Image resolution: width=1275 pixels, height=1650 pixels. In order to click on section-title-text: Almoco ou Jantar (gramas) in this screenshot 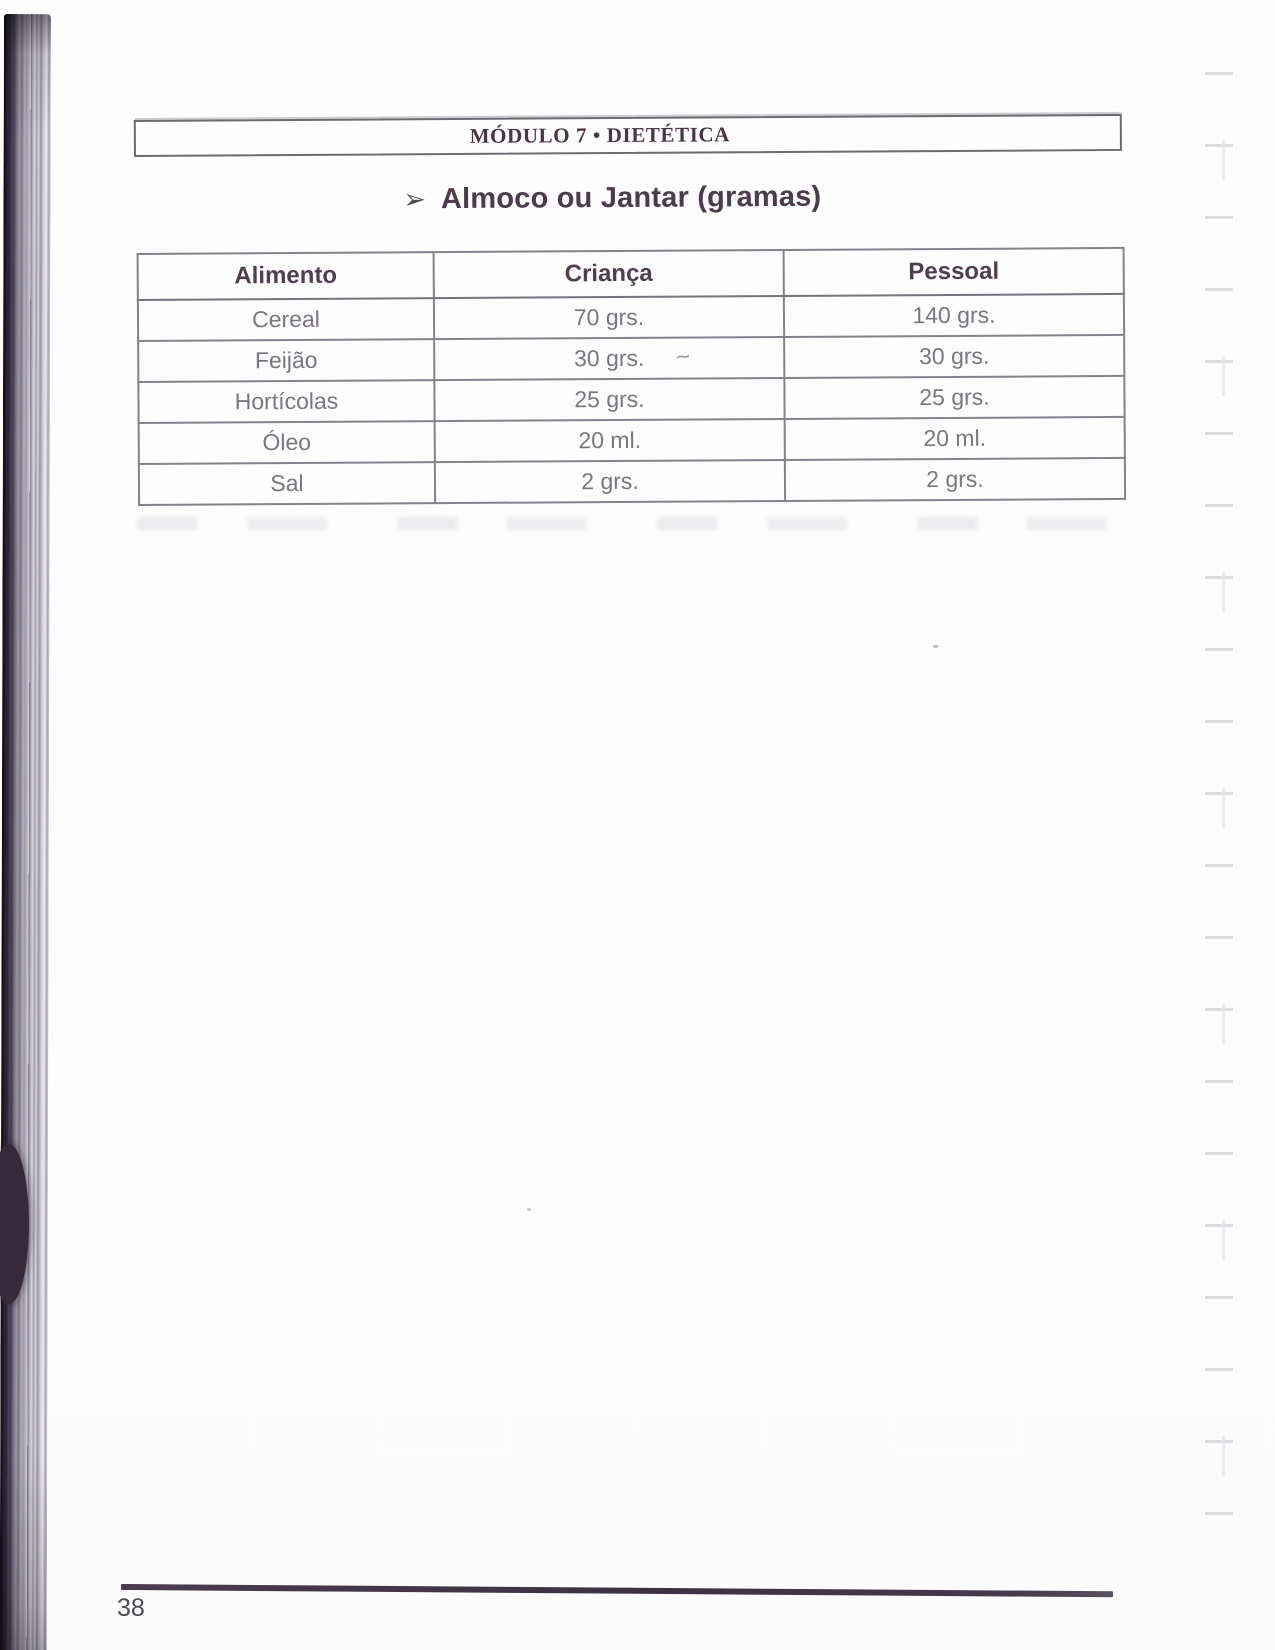, I will do `click(631, 198)`.